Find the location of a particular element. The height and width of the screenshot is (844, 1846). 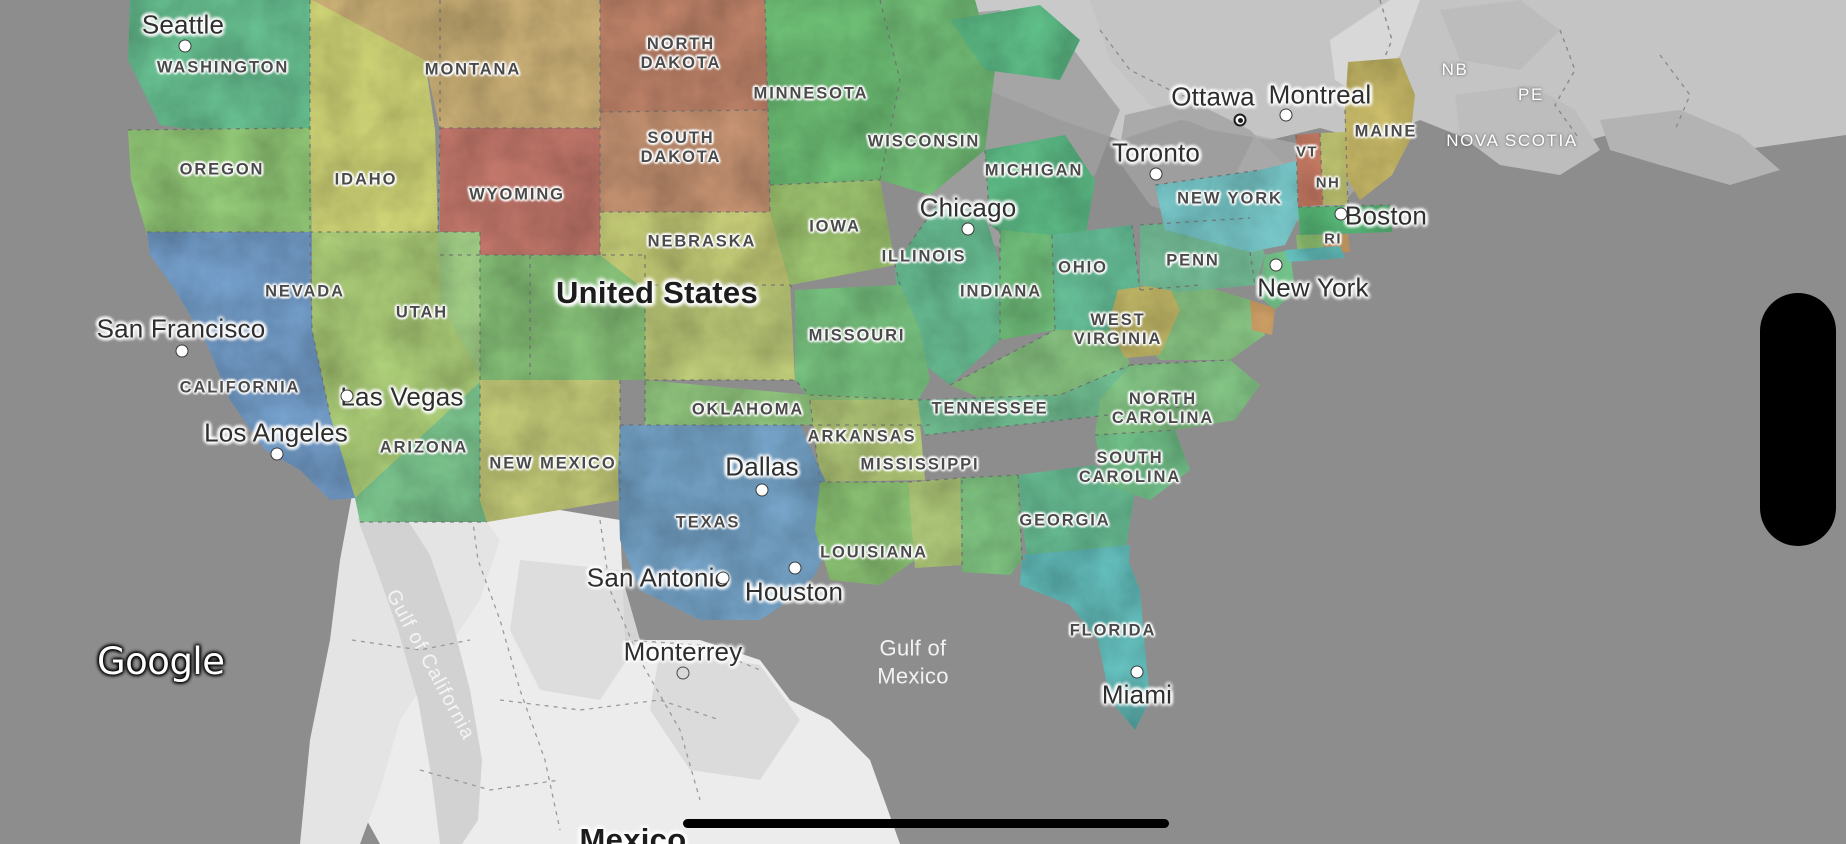

home-indicator-bar is located at coordinates (926, 823).